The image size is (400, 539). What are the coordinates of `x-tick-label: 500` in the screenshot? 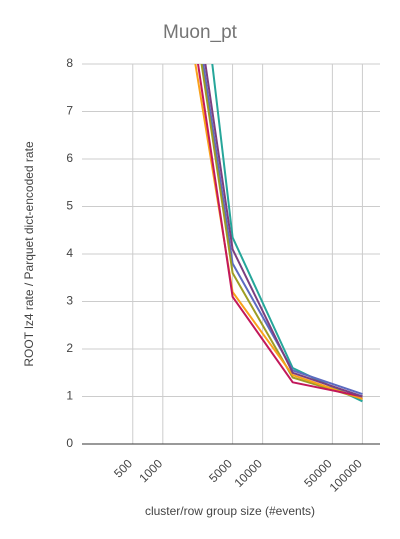 It's located at (123, 468).